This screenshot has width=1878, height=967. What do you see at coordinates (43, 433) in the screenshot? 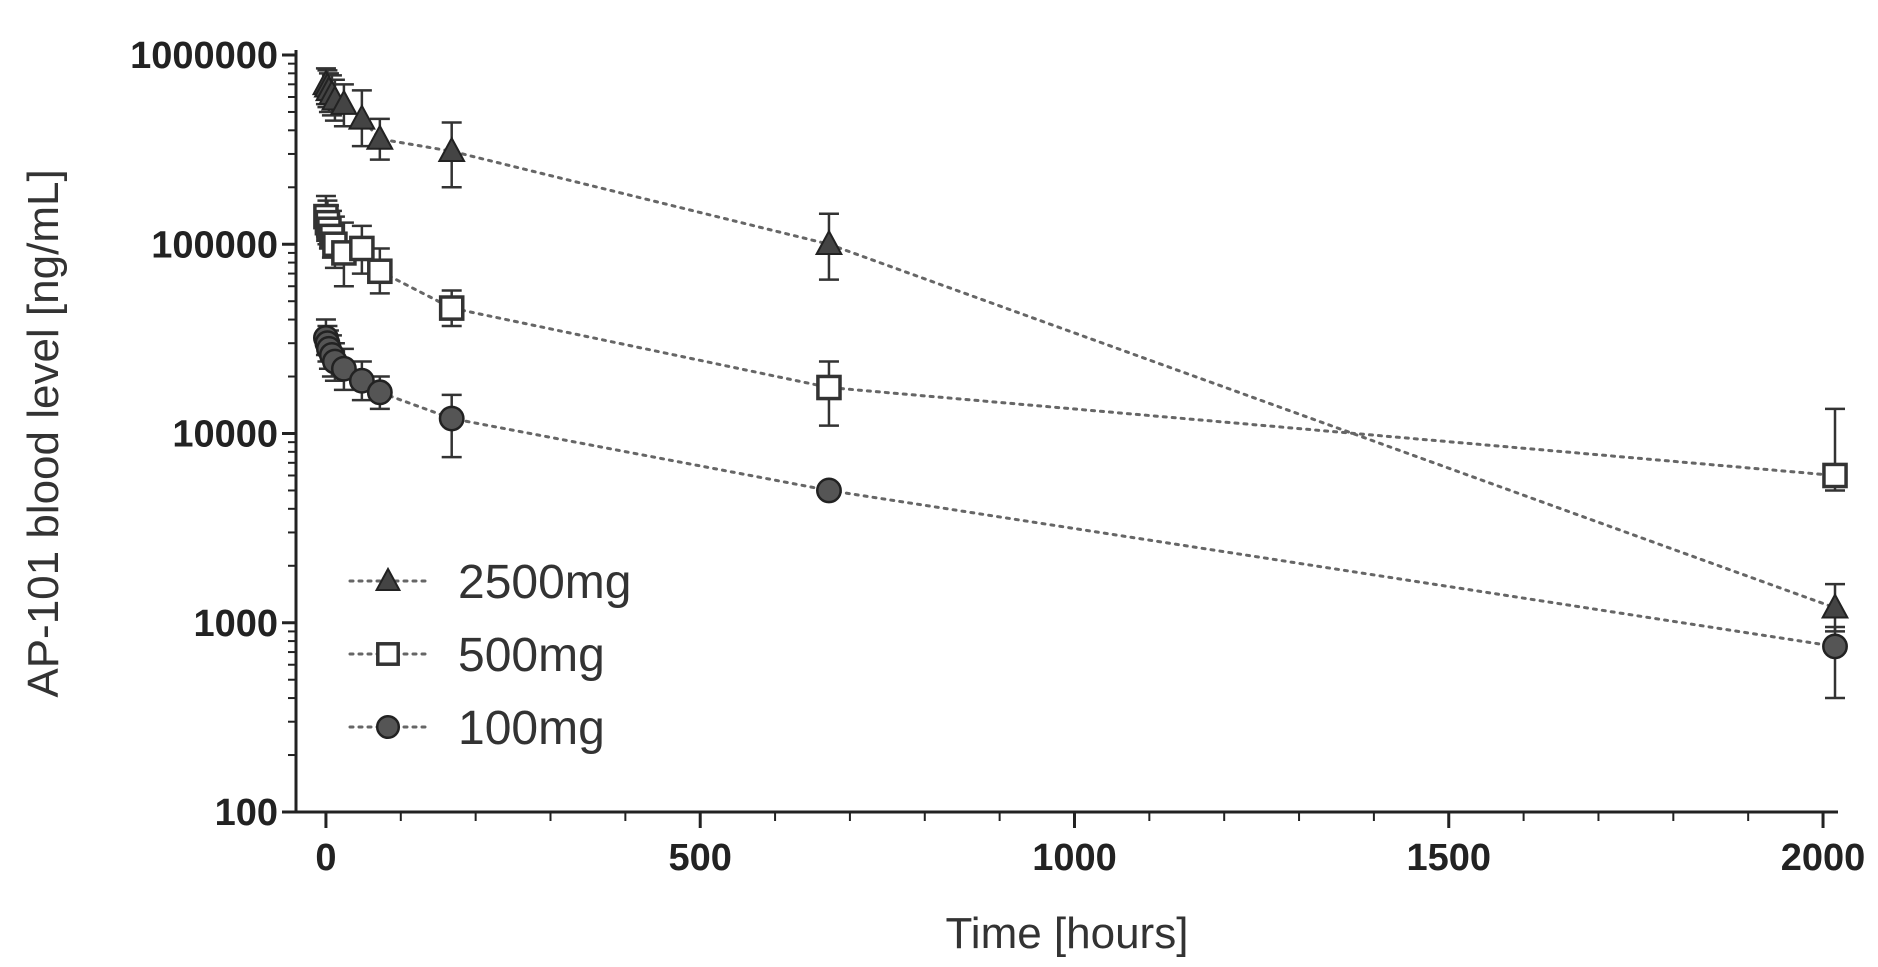
I see `y-axis-title: AP-101 blood level [ng/mL]` at bounding box center [43, 433].